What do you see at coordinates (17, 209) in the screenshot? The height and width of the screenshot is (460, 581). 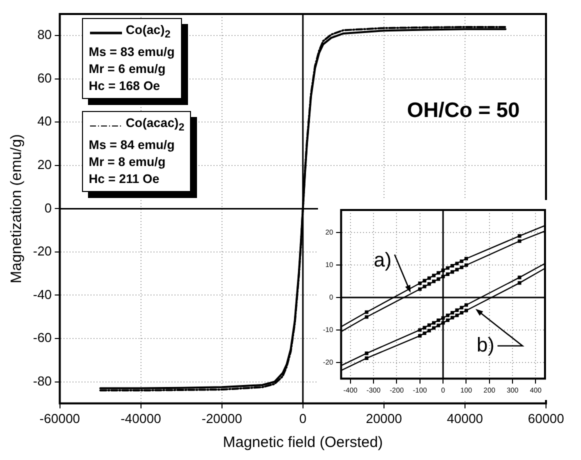 I see `y-axis-title: Magnetization (emu/g)` at bounding box center [17, 209].